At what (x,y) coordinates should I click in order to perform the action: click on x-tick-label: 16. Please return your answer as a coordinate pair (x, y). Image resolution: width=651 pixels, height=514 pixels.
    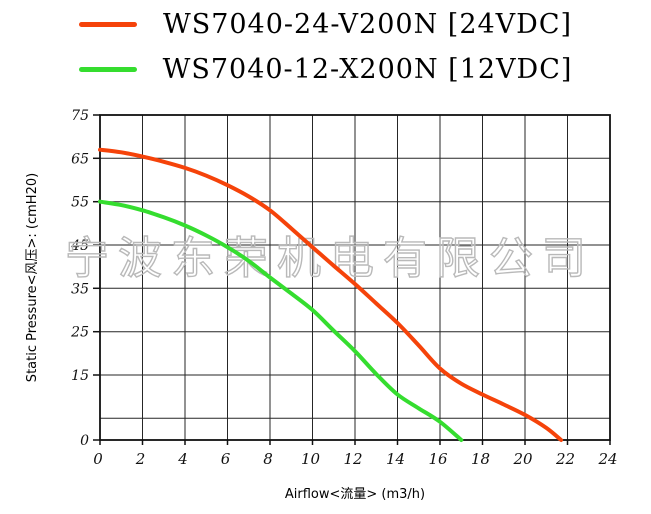
    Looking at the image, I should click on (438, 459).